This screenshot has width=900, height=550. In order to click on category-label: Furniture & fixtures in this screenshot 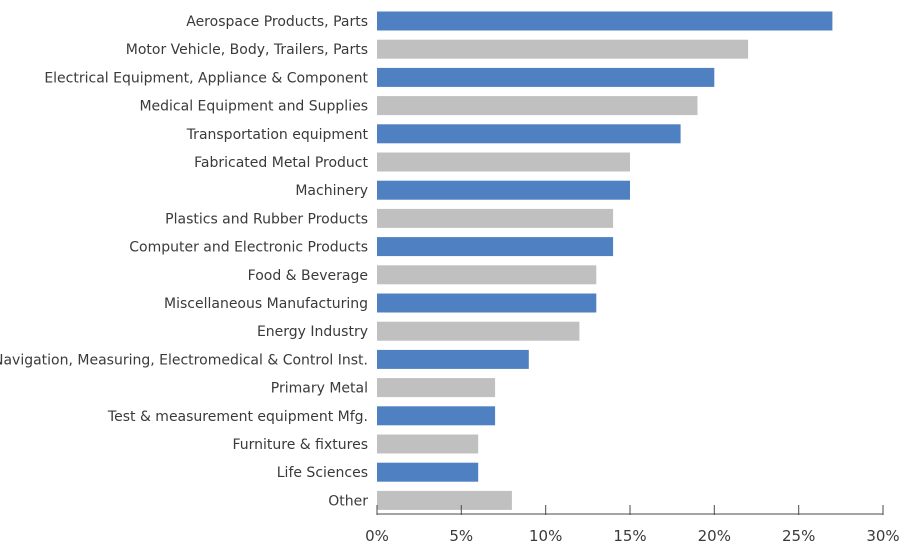, I will do `click(301, 445)`.